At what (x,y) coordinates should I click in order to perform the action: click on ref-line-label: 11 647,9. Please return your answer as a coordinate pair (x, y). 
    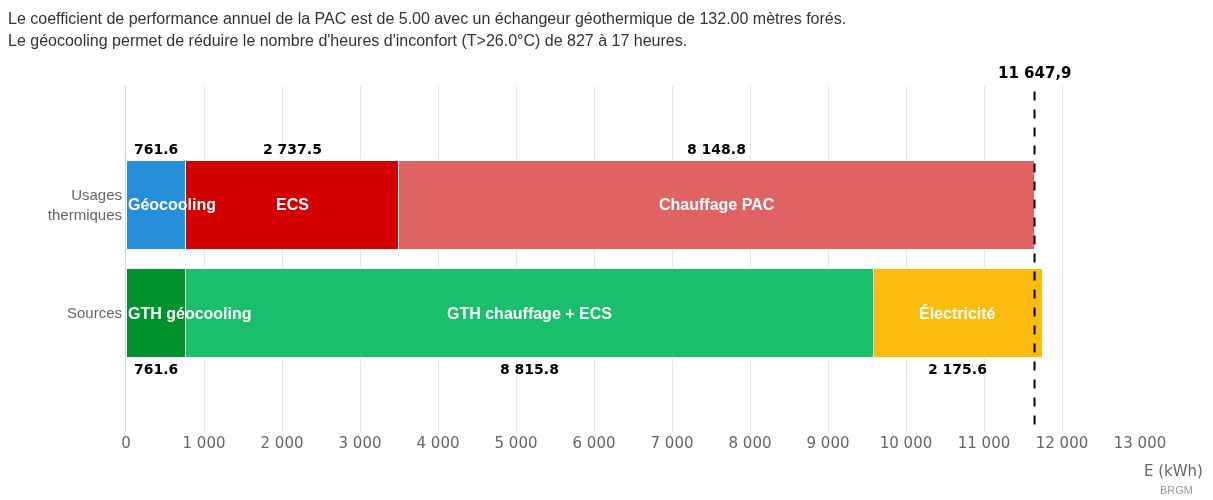
    Looking at the image, I should click on (1035, 73).